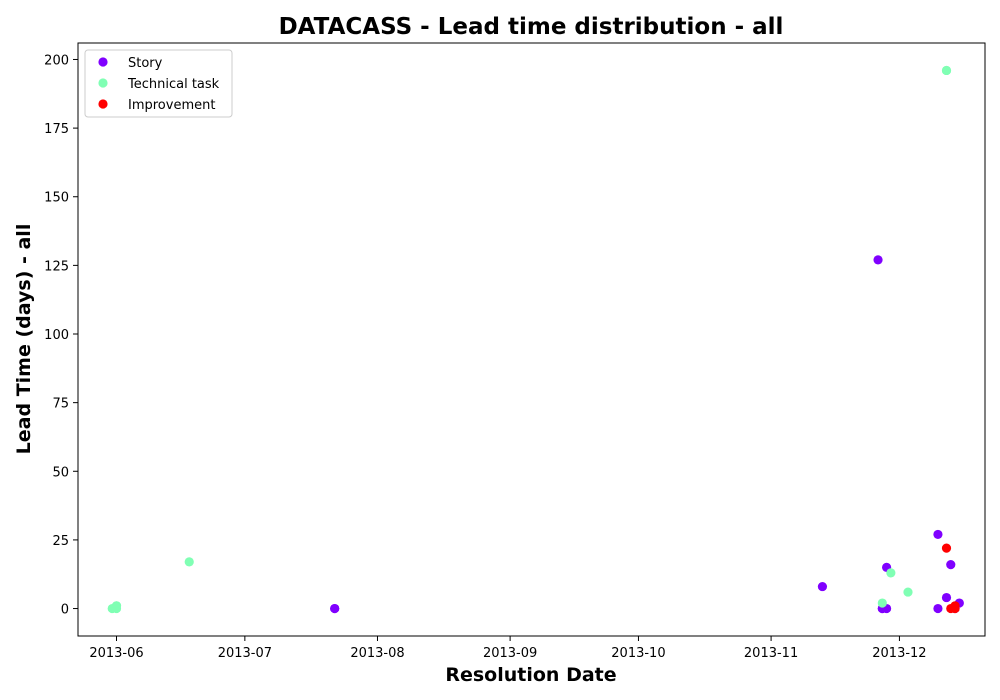  What do you see at coordinates (116, 653) in the screenshot?
I see `x-tick-label: 2013-06` at bounding box center [116, 653].